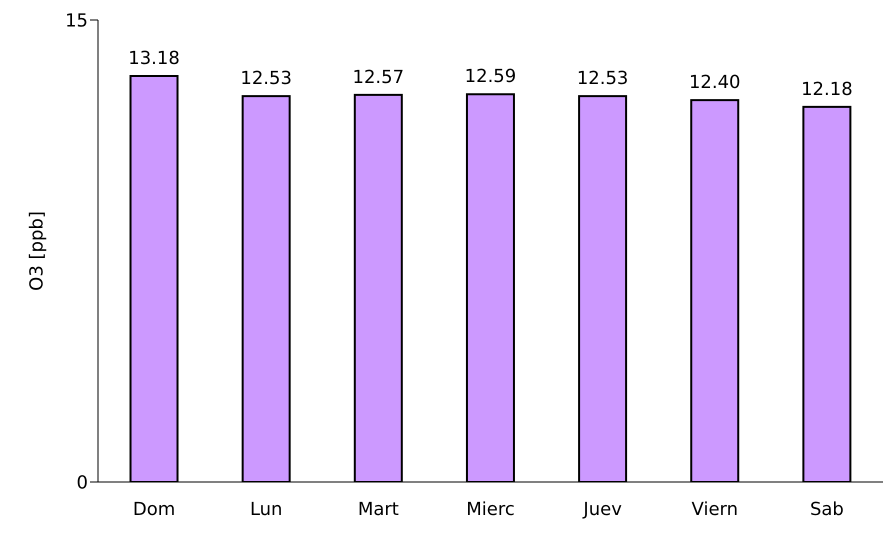  Describe the element at coordinates (715, 509) in the screenshot. I see `x-tick-label: Viern` at that location.